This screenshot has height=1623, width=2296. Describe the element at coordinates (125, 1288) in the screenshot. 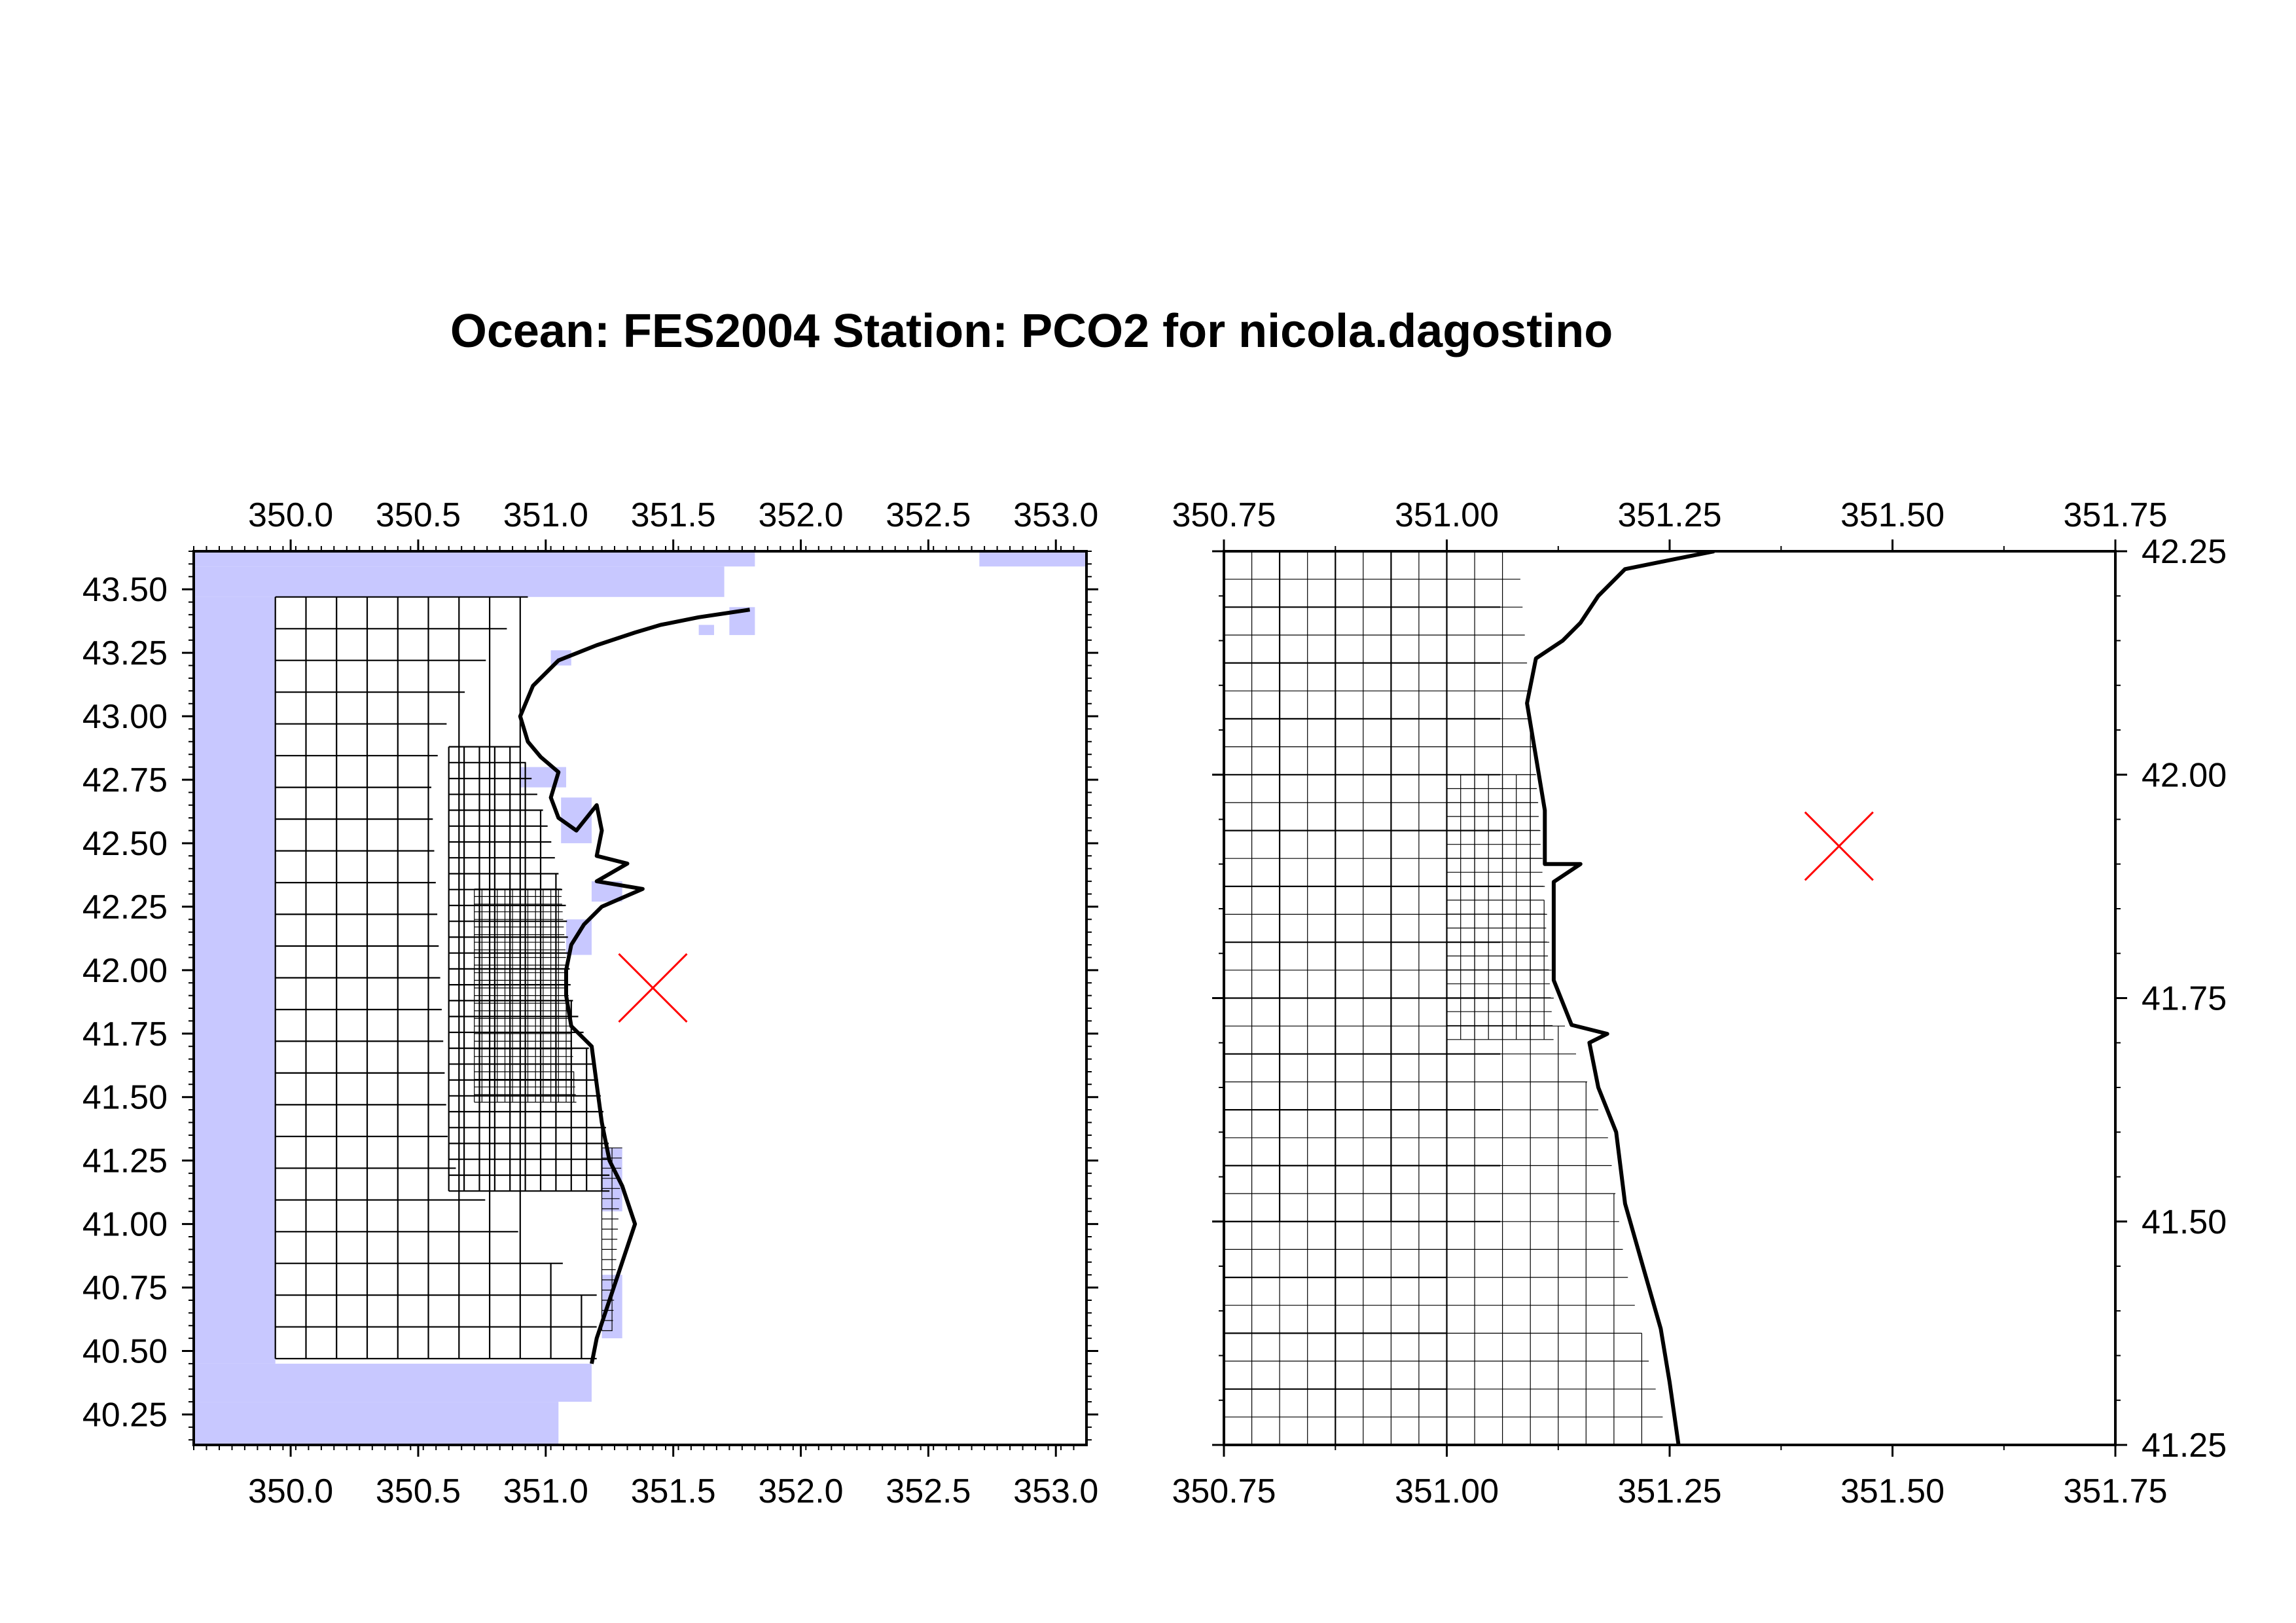

I see `y-tick-label: 40.75` at that location.